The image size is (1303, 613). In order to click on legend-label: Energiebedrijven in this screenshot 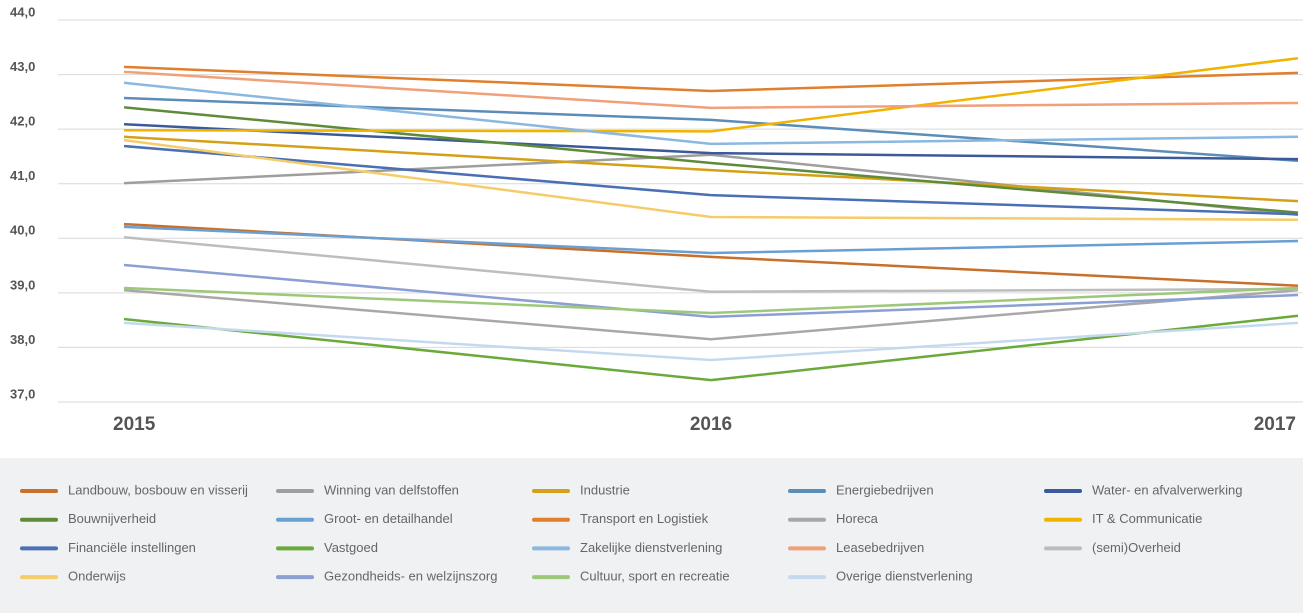, I will do `click(885, 489)`.